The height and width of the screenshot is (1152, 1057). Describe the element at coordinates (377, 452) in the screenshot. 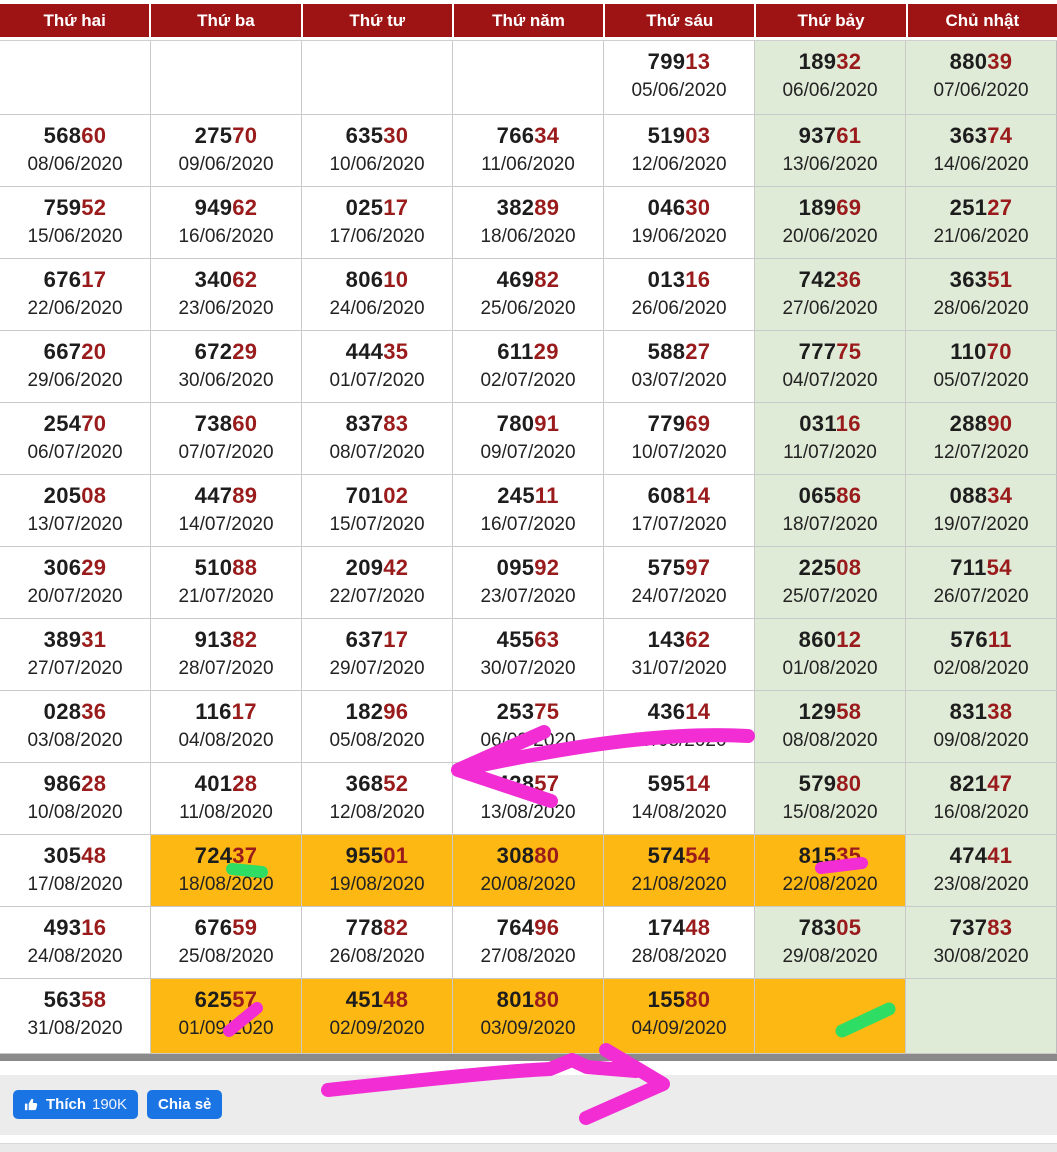

I see `result-date: 08/07/2020` at that location.